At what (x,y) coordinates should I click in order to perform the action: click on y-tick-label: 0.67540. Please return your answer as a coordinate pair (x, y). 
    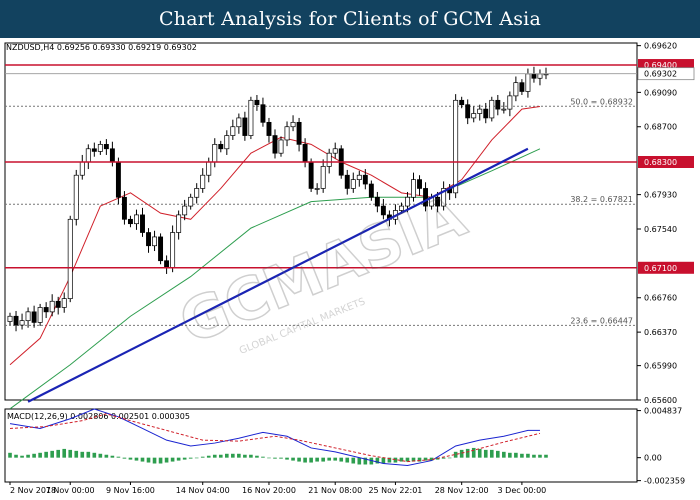
    Looking at the image, I should click on (660, 229).